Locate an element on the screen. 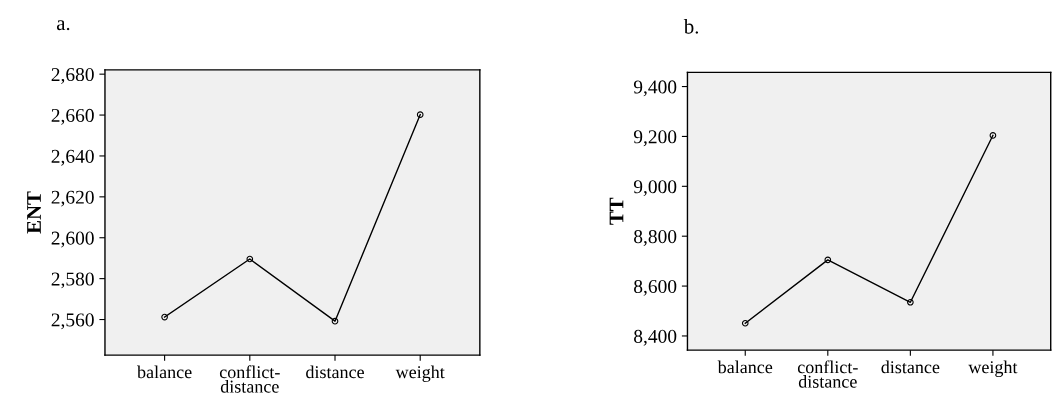 This screenshot has width=1056, height=411. y-tick-label: 2,560 is located at coordinates (72, 321).